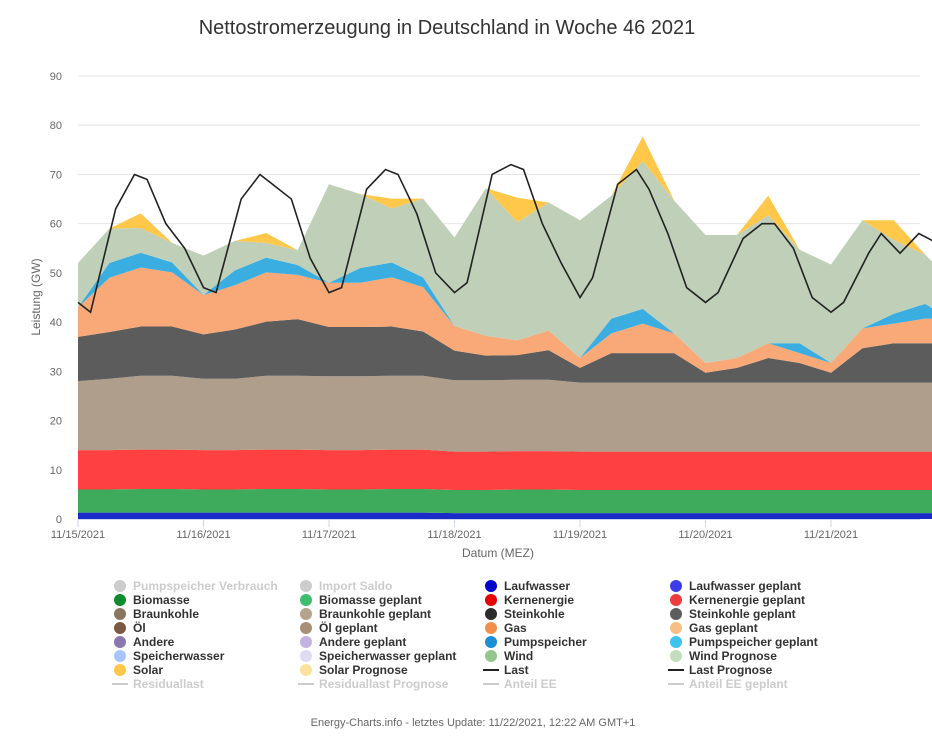 This screenshot has width=932, height=736. What do you see at coordinates (537, 586) in the screenshot?
I see `legend-label: Laufwasser` at bounding box center [537, 586].